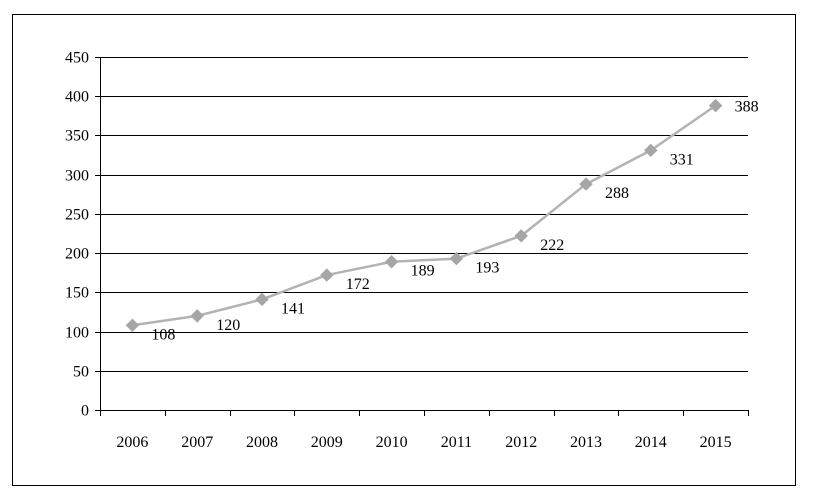 The image size is (813, 503). I want to click on data-label: 189, so click(423, 271).